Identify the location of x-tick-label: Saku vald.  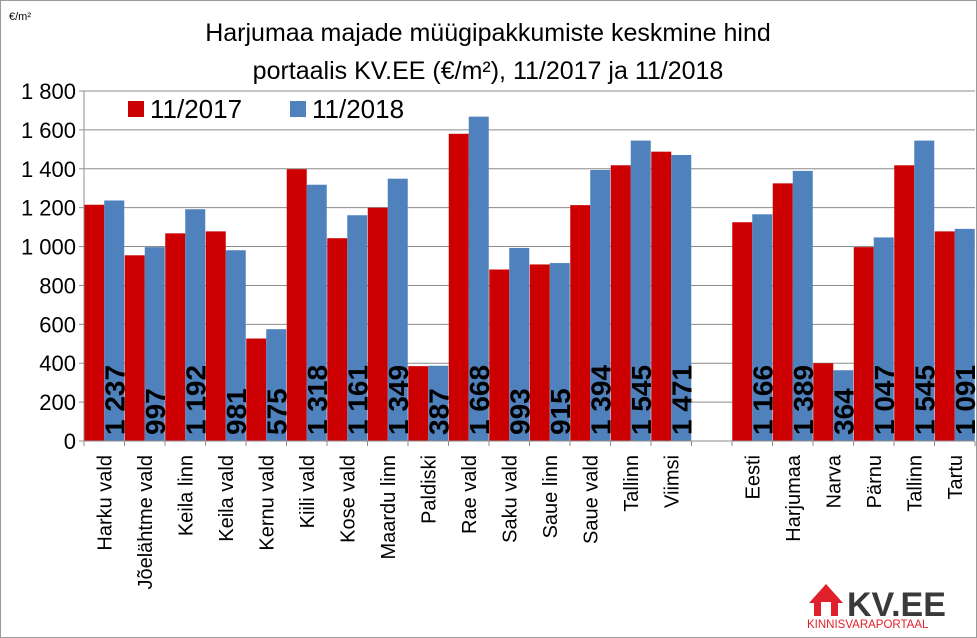
(510, 499).